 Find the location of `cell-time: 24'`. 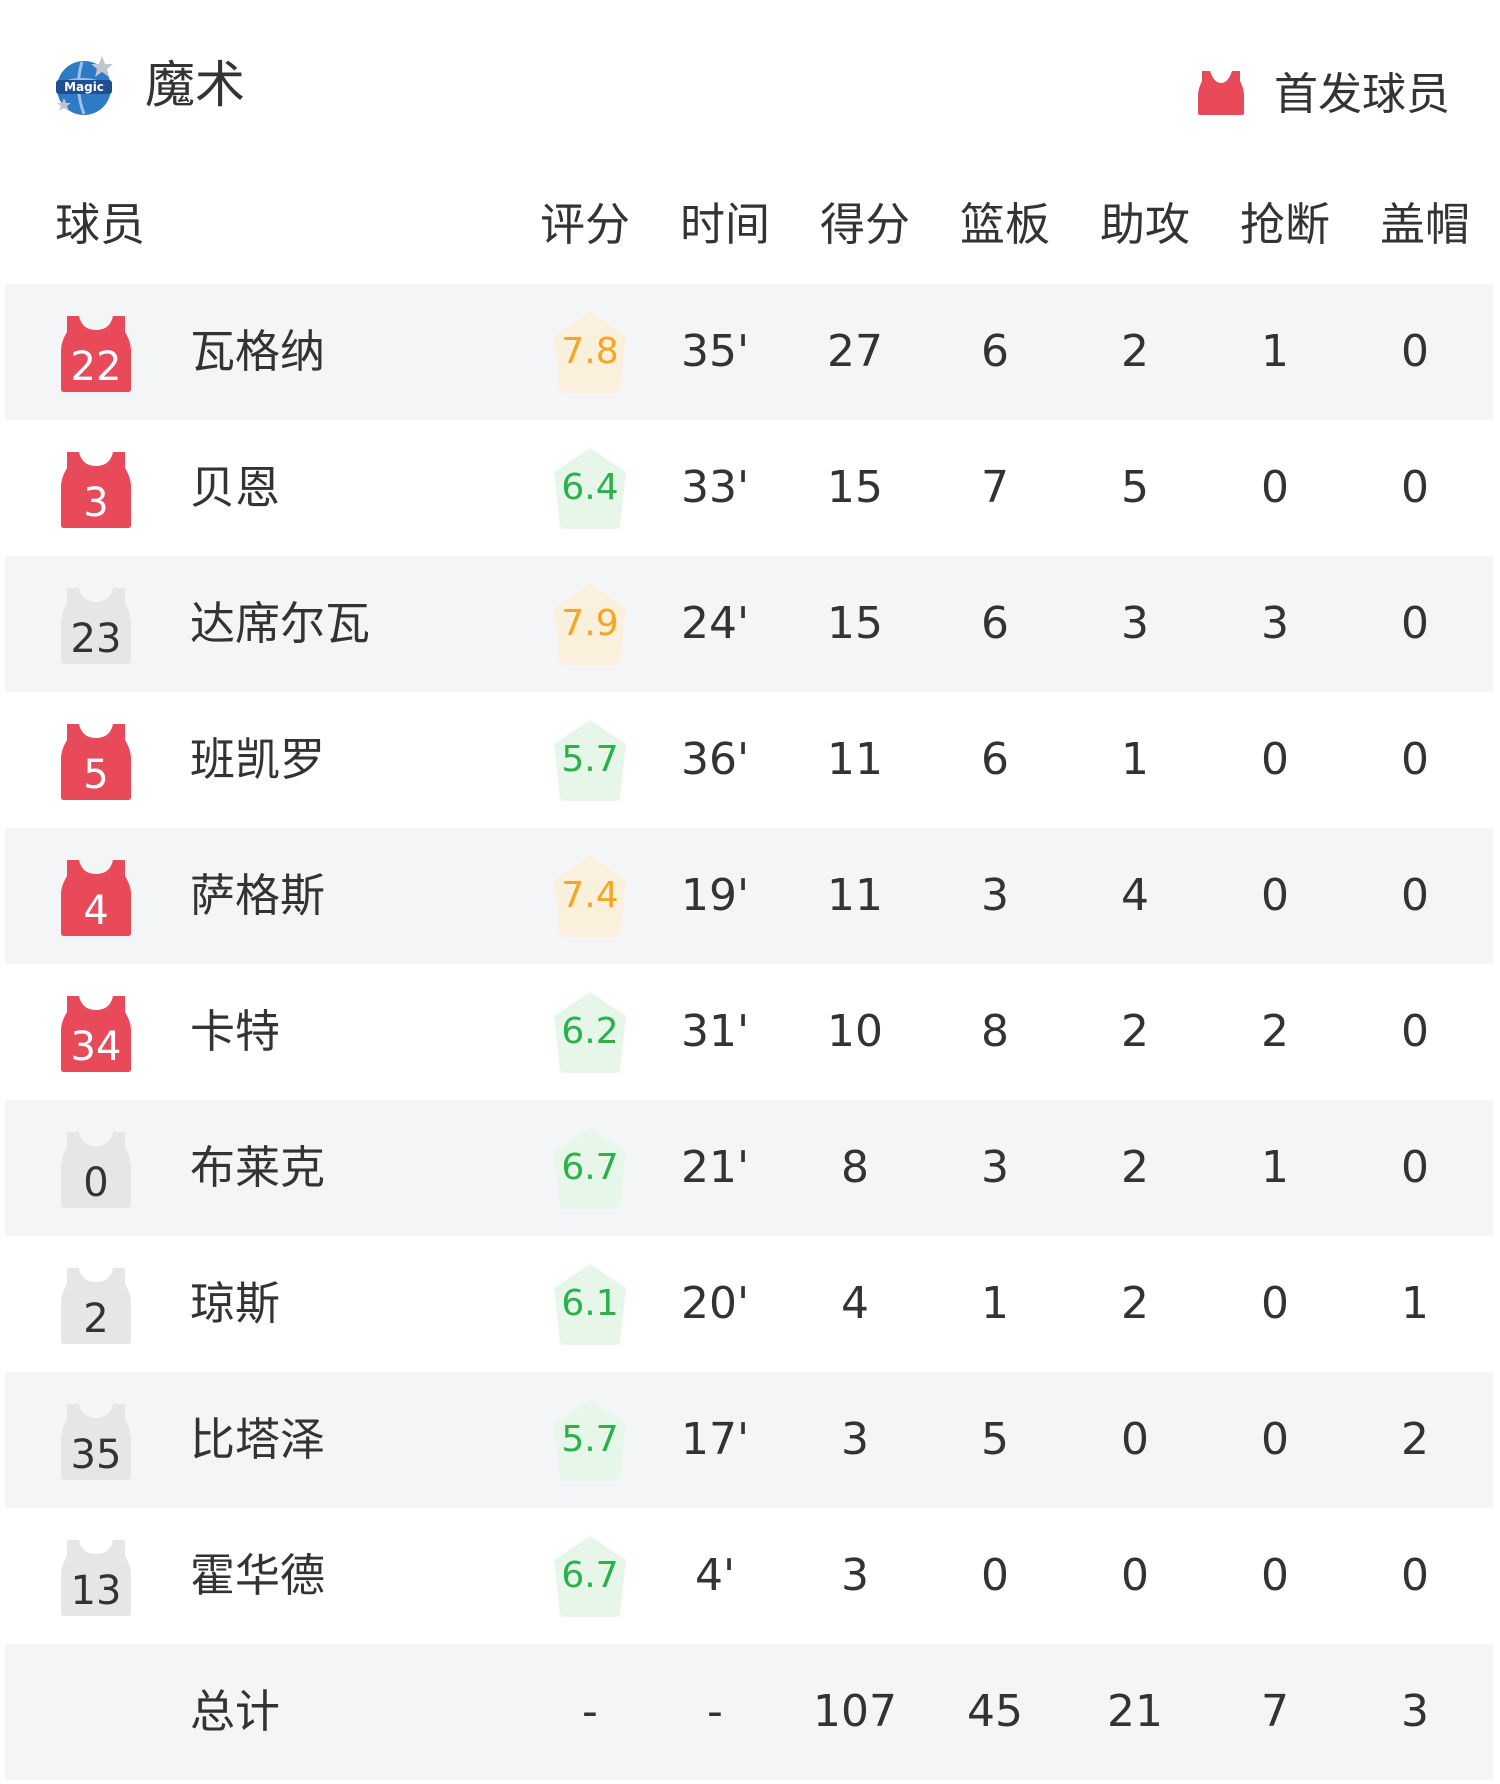

cell-time: 24' is located at coordinates (715, 623).